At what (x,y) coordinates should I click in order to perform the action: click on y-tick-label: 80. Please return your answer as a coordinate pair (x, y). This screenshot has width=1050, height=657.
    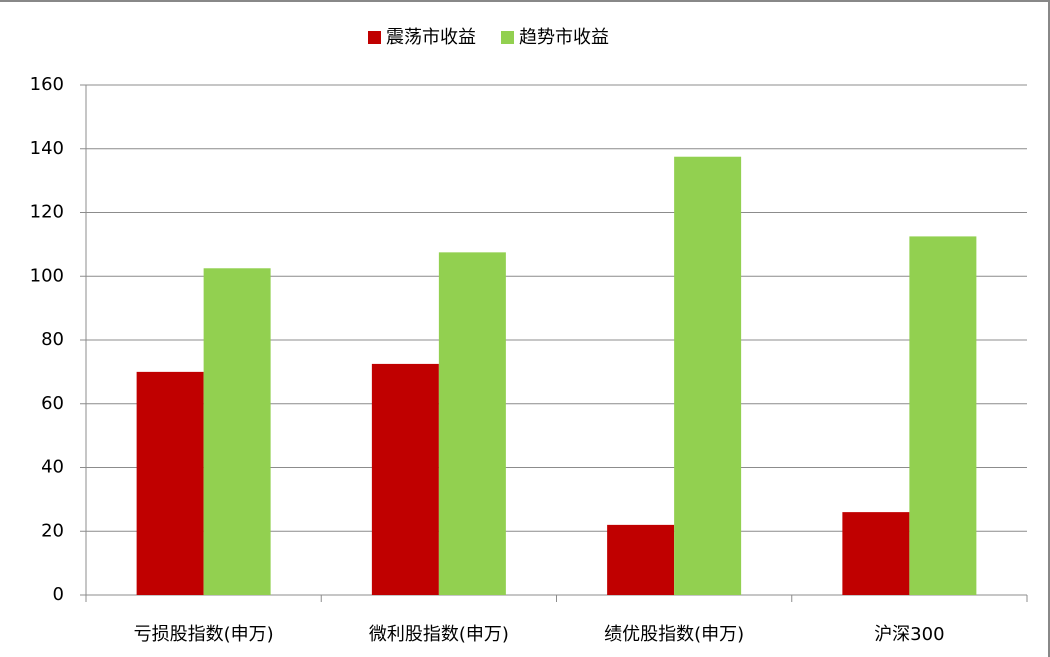
    Looking at the image, I should click on (52, 339).